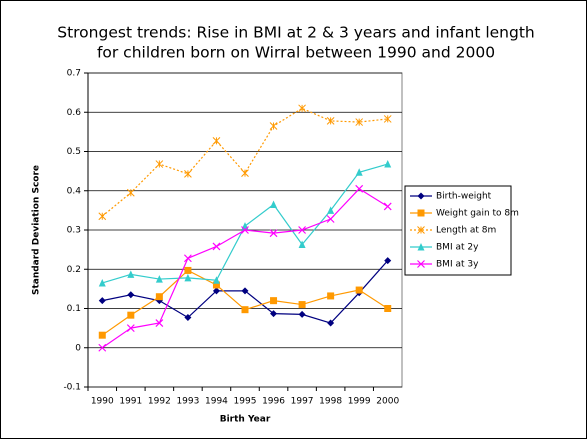 The height and width of the screenshot is (439, 587). What do you see at coordinates (74, 309) in the screenshot?
I see `y-tick-label: 0.1` at bounding box center [74, 309].